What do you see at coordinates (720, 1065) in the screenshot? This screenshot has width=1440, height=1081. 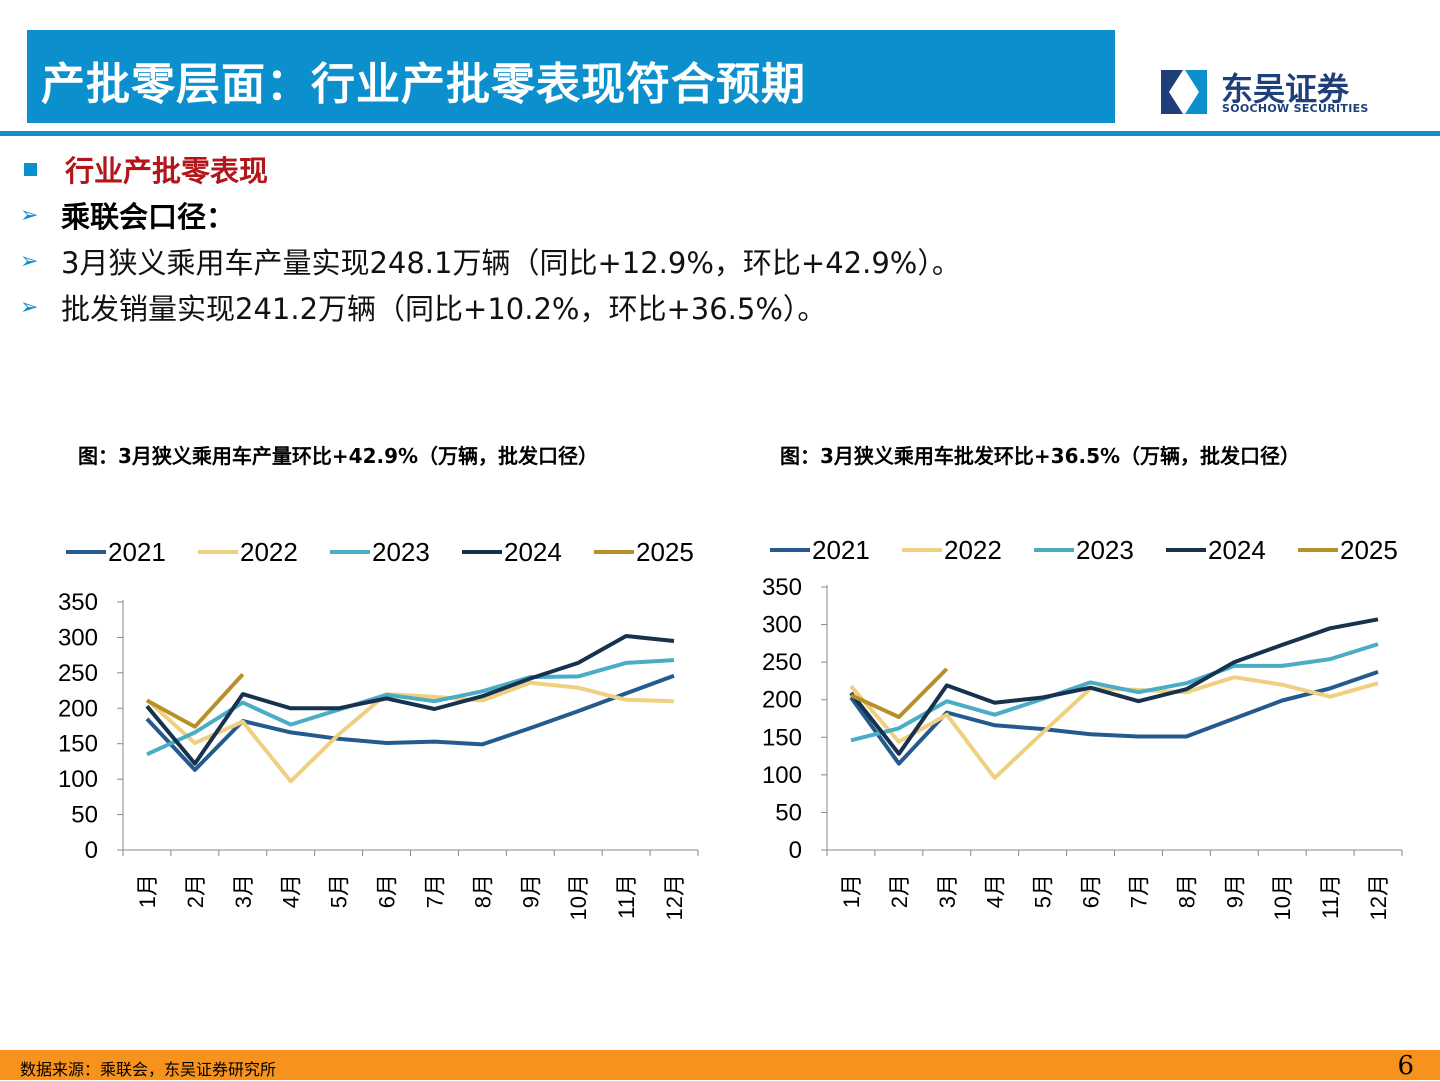 I see `footer-bar: 数据来源：乘联会，东吴证券研究所 6` at bounding box center [720, 1065].